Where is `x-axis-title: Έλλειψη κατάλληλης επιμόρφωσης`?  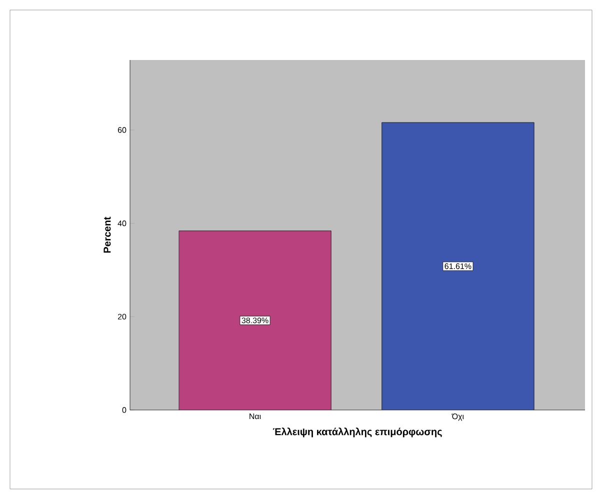 x-axis-title: Έλλειψη κατάλληλης επιμόρφωσης is located at coordinates (357, 433).